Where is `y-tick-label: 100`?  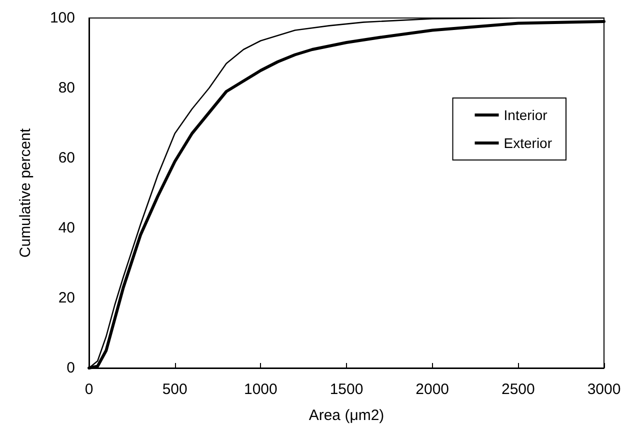
y-tick-label: 100 is located at coordinates (62, 18).